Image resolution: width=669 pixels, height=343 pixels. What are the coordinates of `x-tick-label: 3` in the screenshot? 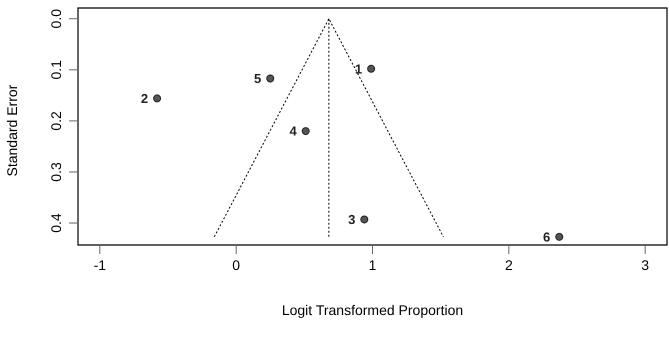 It's located at (645, 264).